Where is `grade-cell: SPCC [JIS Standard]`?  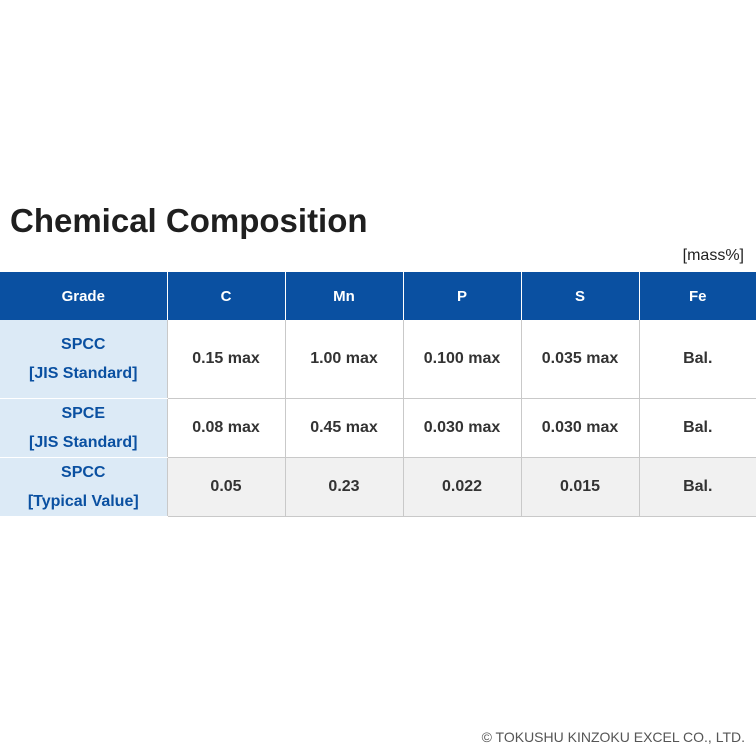
grade-cell: SPCC [JIS Standard] is located at coordinates (83, 359).